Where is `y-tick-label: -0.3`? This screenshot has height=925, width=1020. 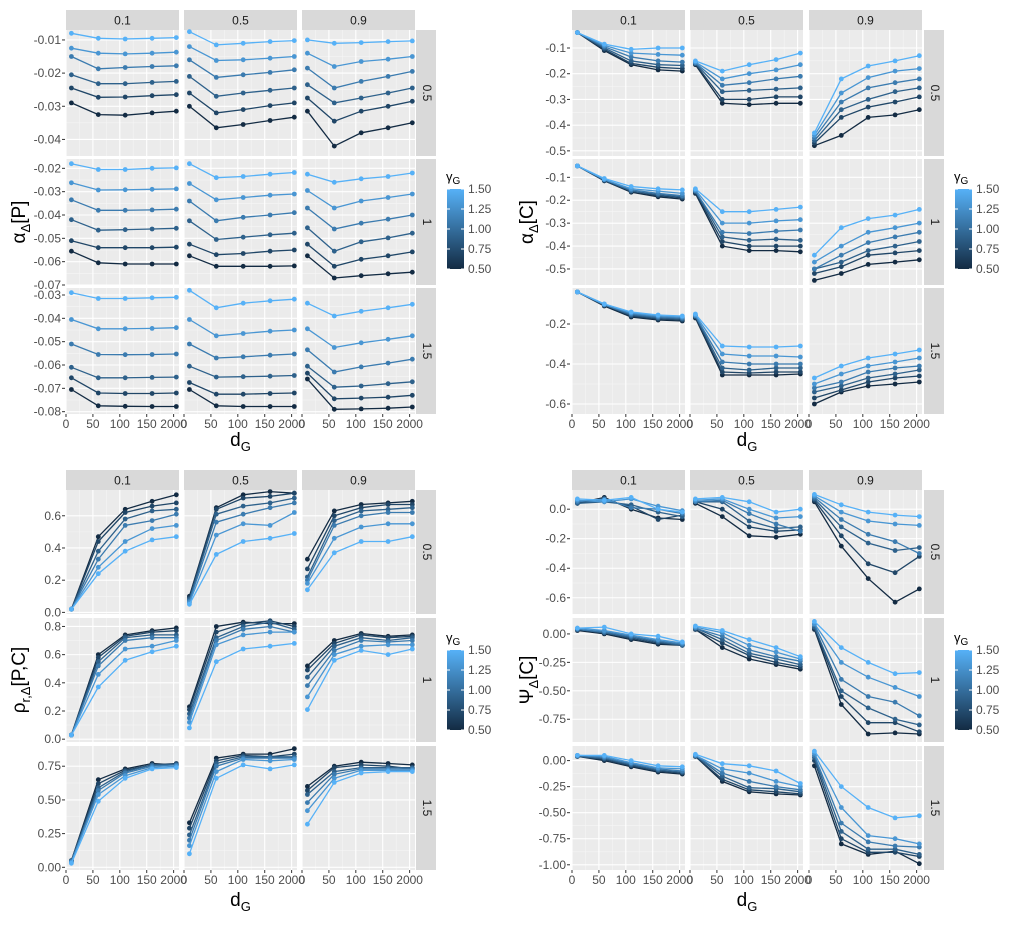
y-tick-label: -0.3 is located at coordinates (555, 223).